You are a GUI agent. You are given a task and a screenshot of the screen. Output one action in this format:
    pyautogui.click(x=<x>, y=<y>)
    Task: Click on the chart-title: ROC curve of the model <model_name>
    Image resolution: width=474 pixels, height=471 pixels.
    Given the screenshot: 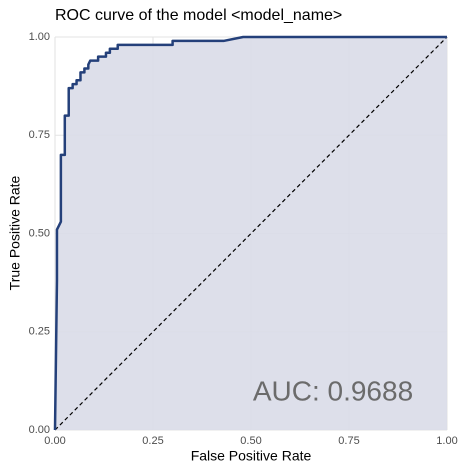 What is the action you would take?
    pyautogui.click(x=198, y=15)
    